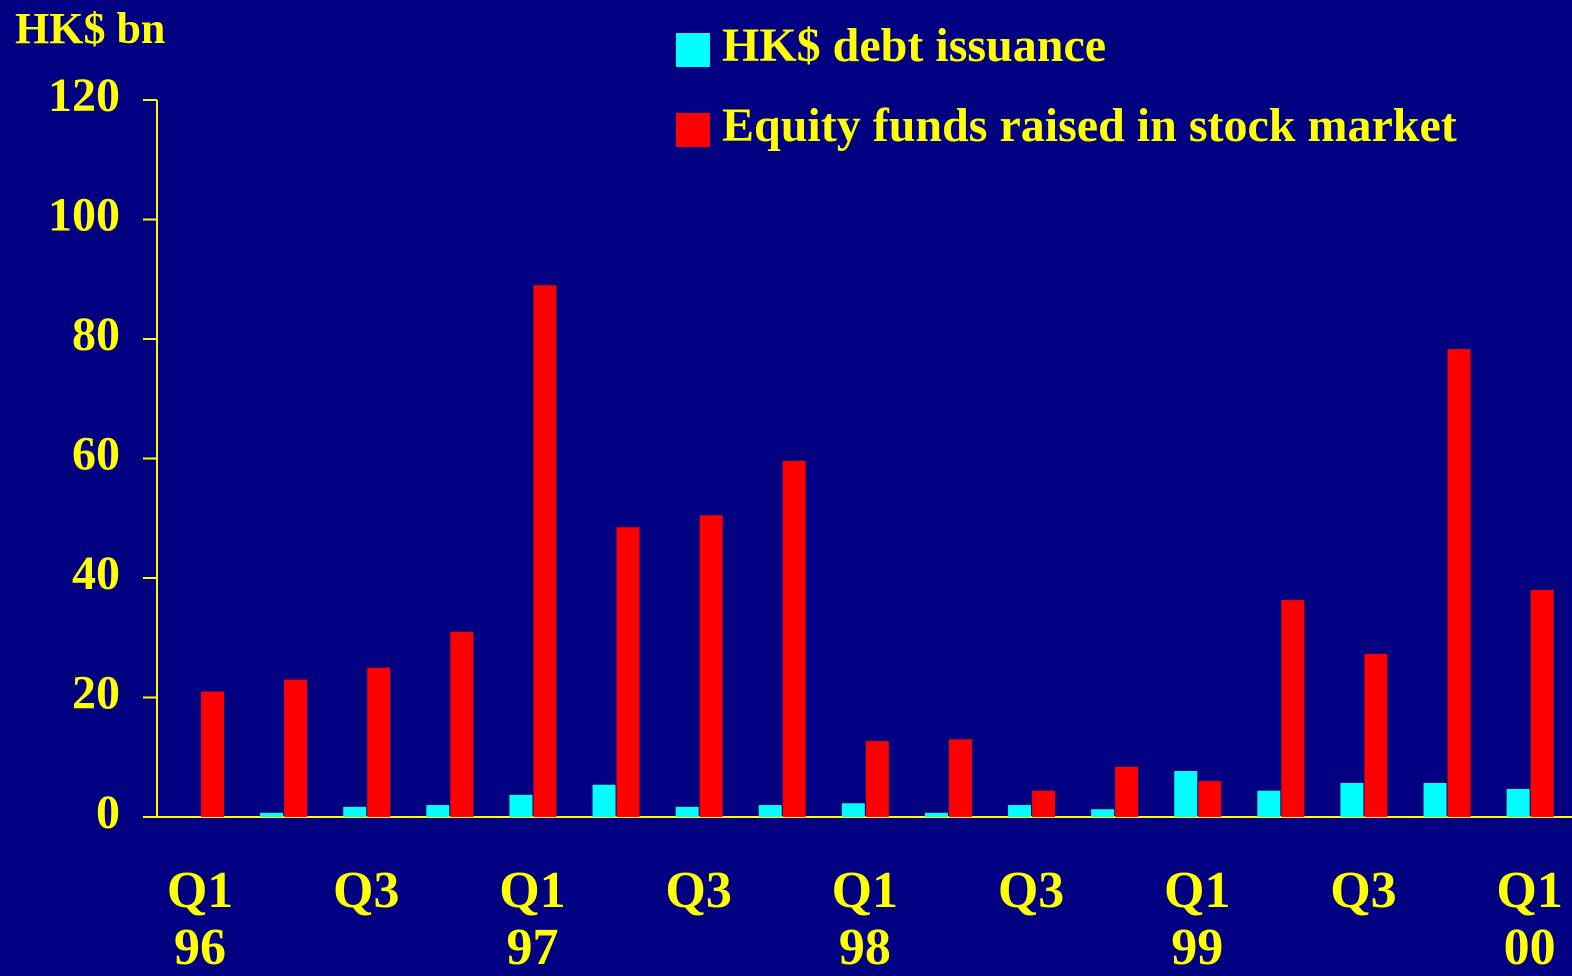  I want to click on y-tick-label: 40, so click(96, 573).